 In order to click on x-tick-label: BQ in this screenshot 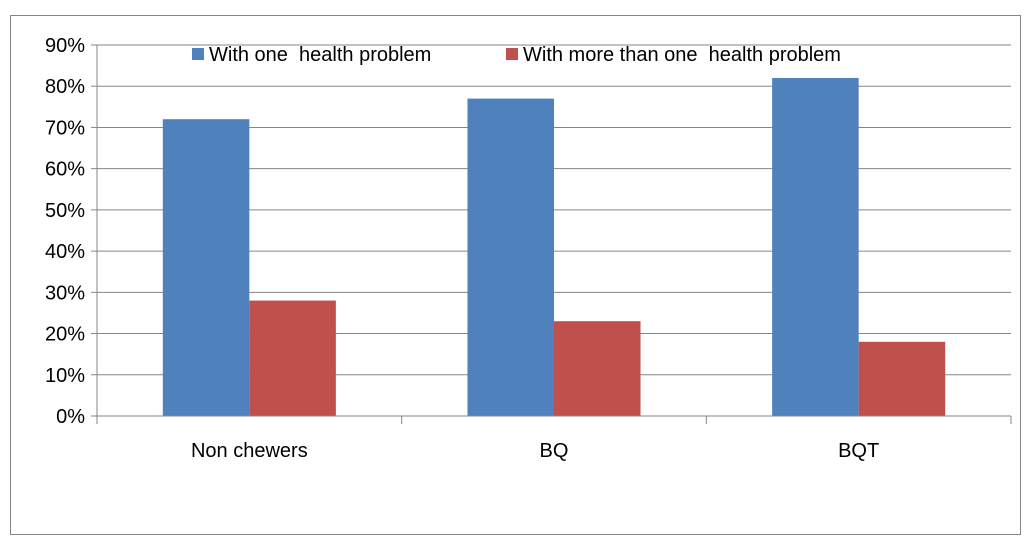, I will do `click(554, 451)`.